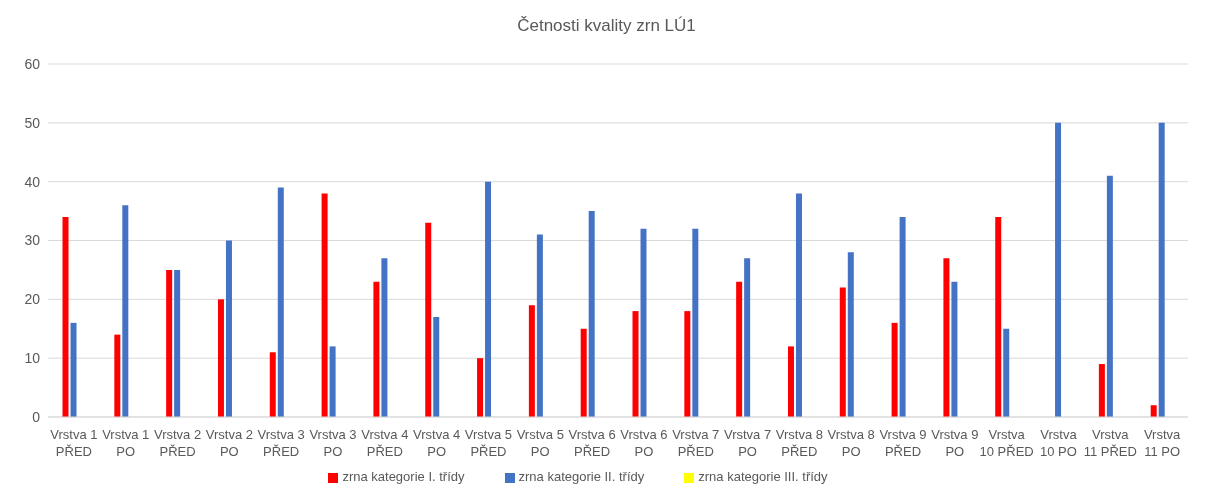 The width and height of the screenshot is (1213, 493). What do you see at coordinates (74, 443) in the screenshot?
I see `x-tick-label: Vrstva 1 PŘED` at bounding box center [74, 443].